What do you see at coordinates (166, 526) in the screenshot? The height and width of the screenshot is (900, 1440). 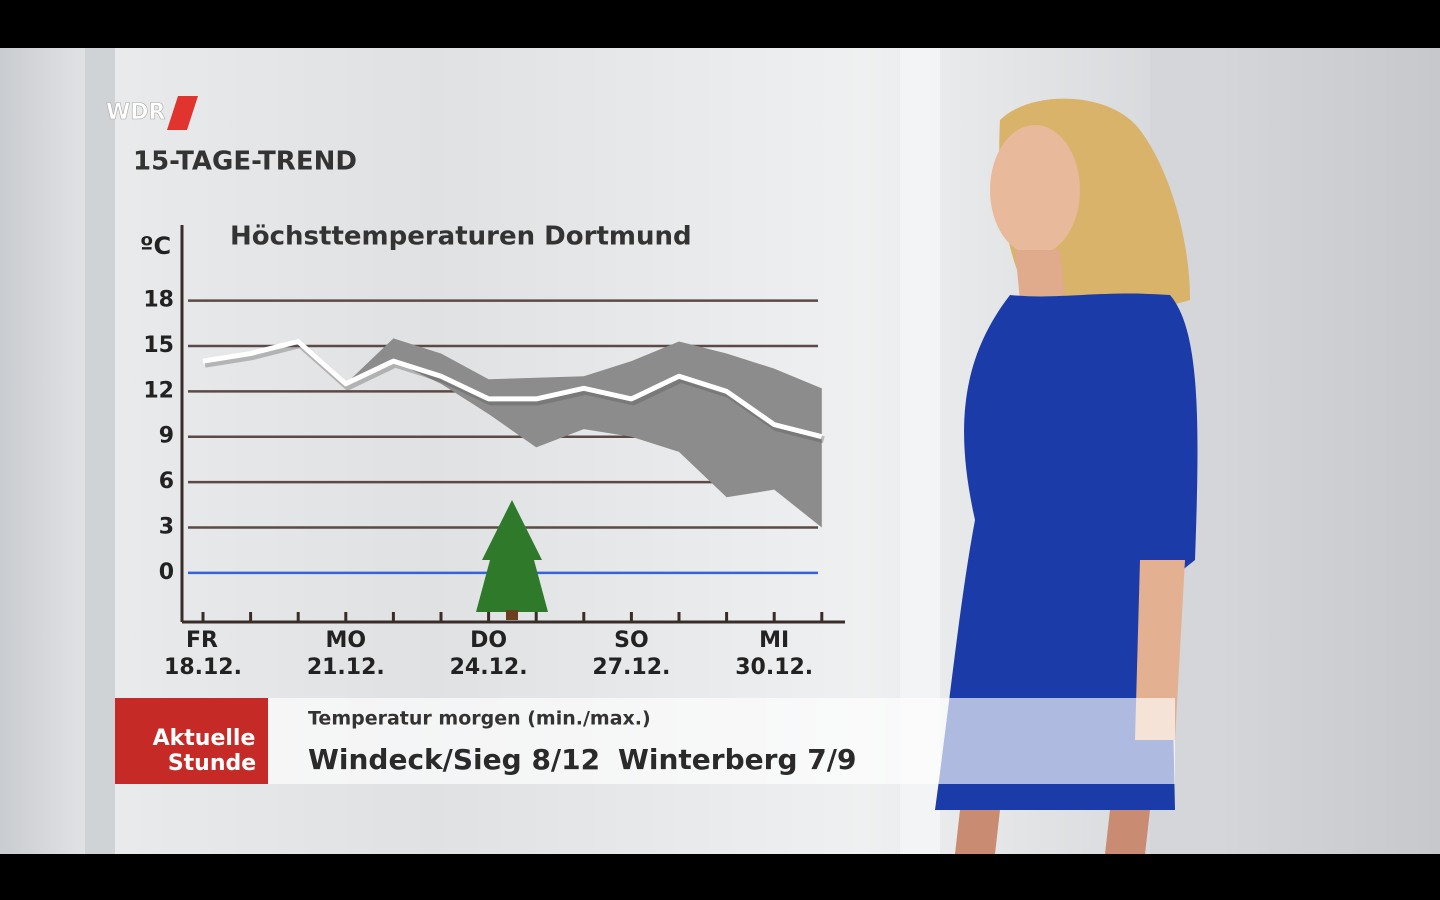 I see `y-tick-label: 3` at bounding box center [166, 526].